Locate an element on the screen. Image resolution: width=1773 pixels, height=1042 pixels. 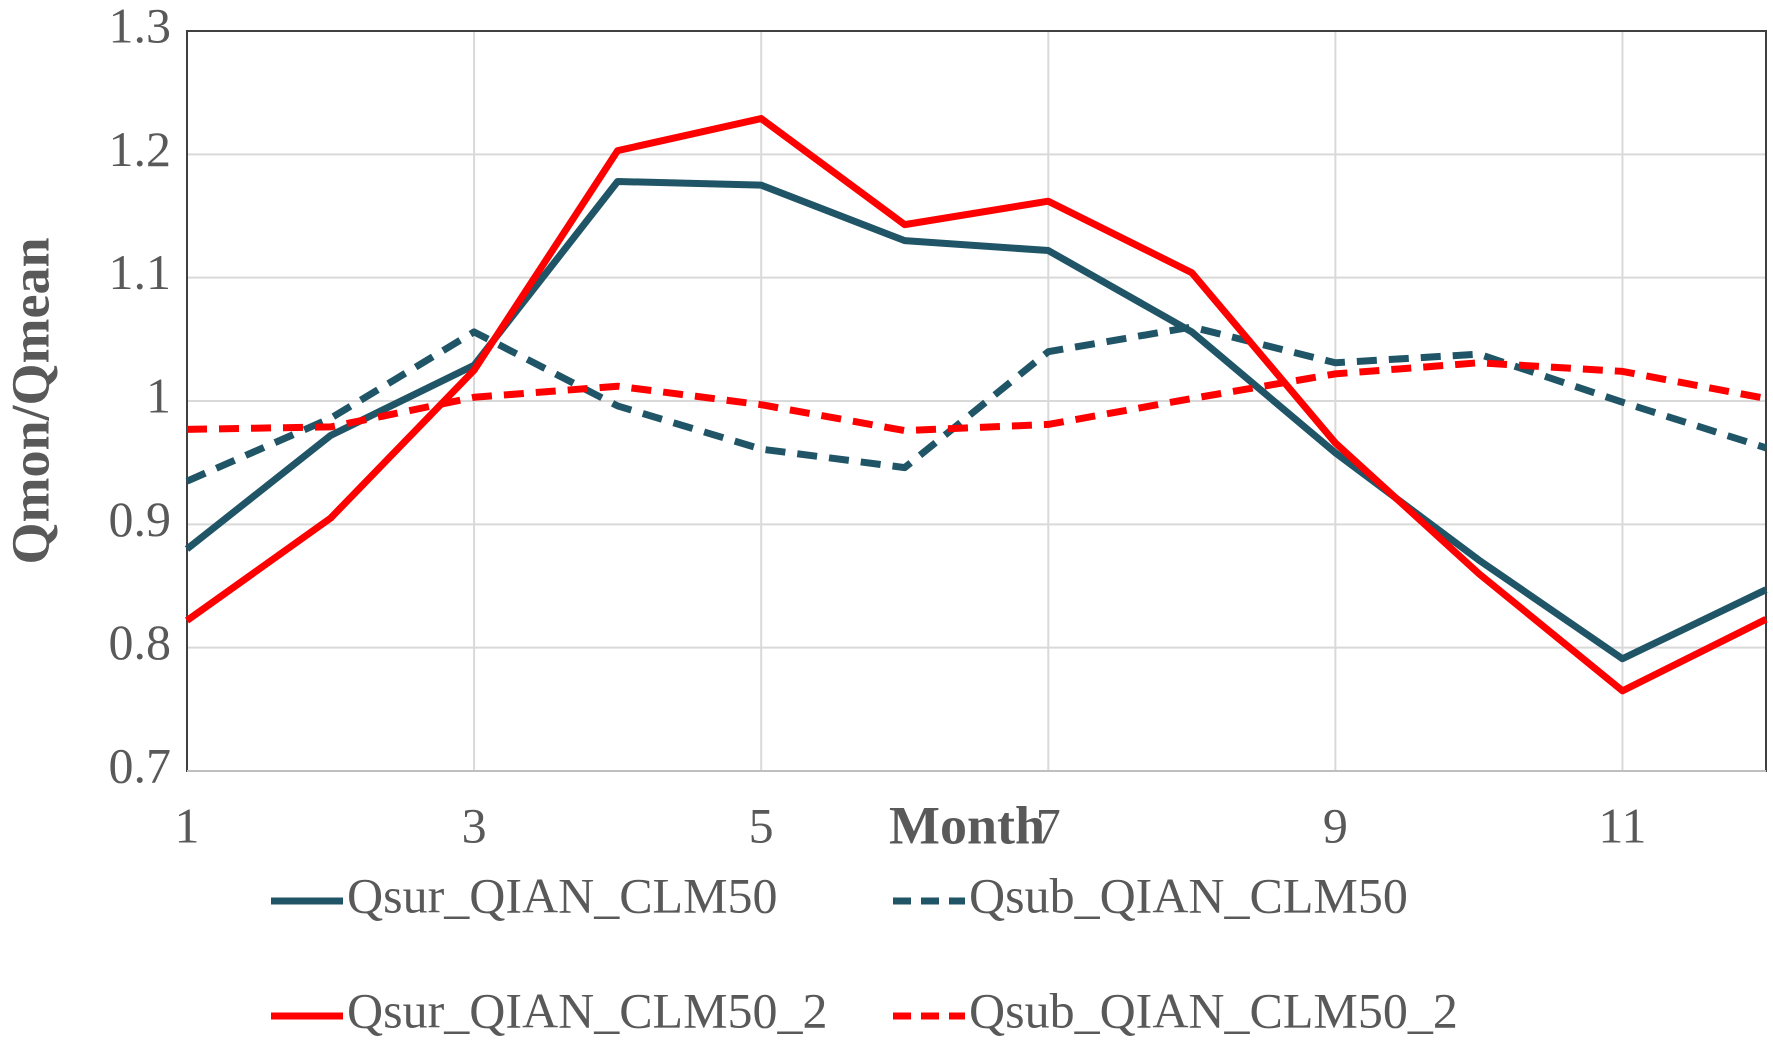
x-tick-label: 11 is located at coordinates (1622, 825).